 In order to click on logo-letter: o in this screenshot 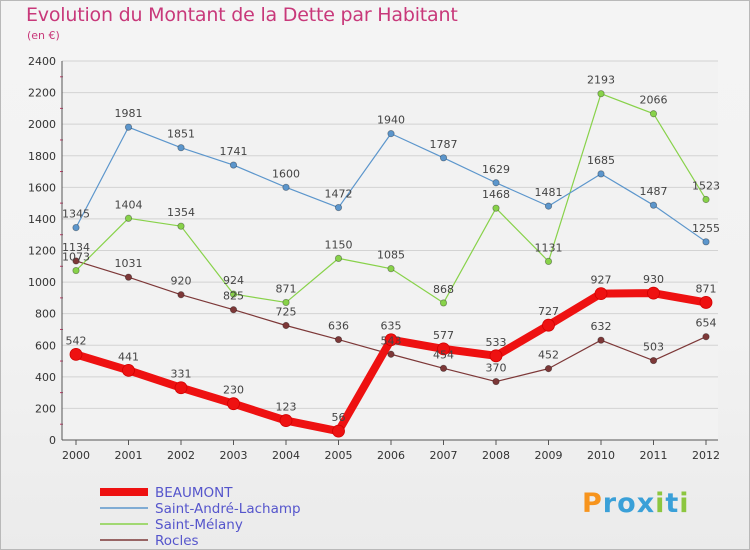, I will do `click(627, 503)`.